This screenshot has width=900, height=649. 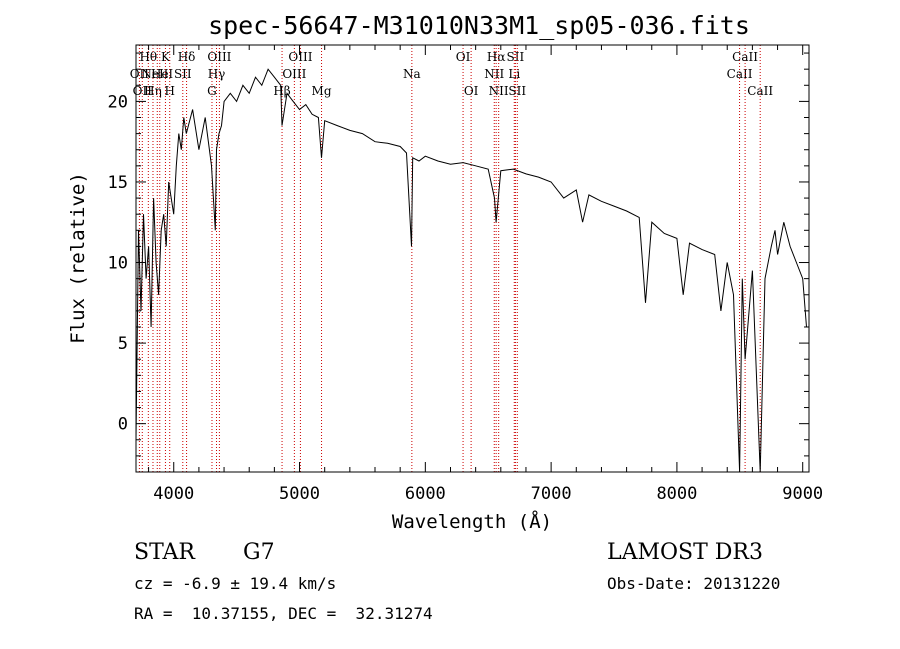 I want to click on line-marker-label: Li, so click(x=514, y=74).